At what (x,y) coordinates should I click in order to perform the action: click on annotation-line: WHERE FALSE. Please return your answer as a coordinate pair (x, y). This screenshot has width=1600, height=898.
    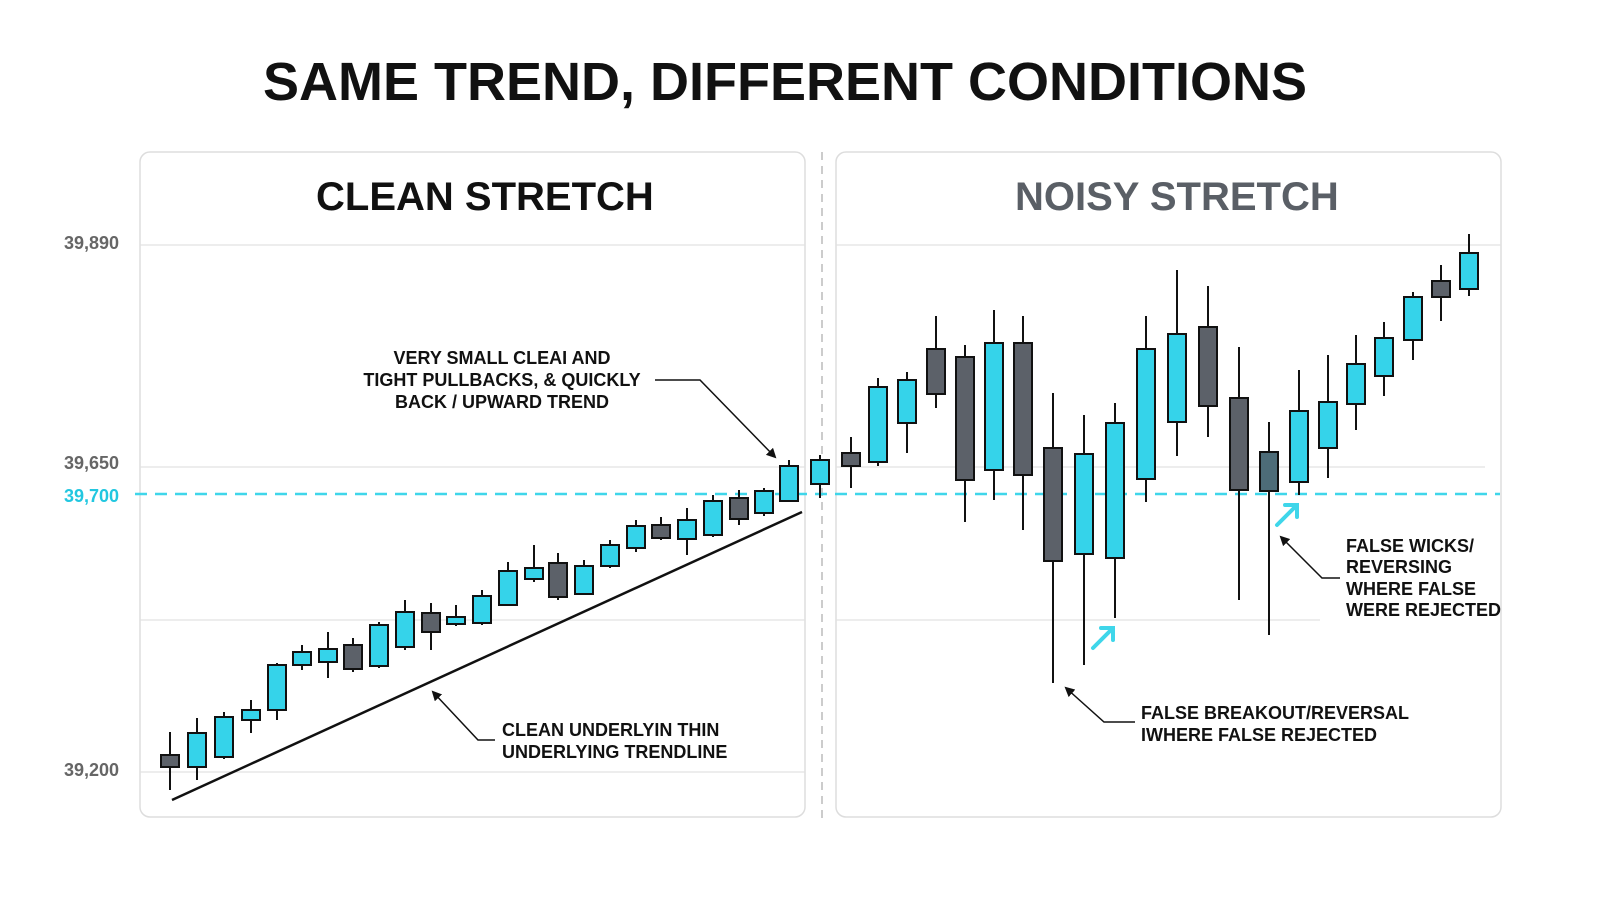
    Looking at the image, I should click on (1411, 589).